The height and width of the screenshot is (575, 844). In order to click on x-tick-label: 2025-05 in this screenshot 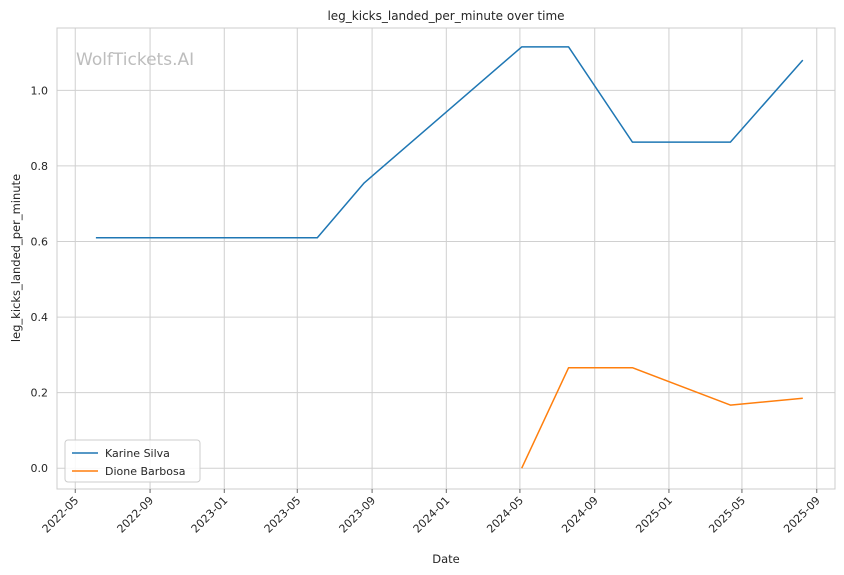, I will do `click(727, 515)`.